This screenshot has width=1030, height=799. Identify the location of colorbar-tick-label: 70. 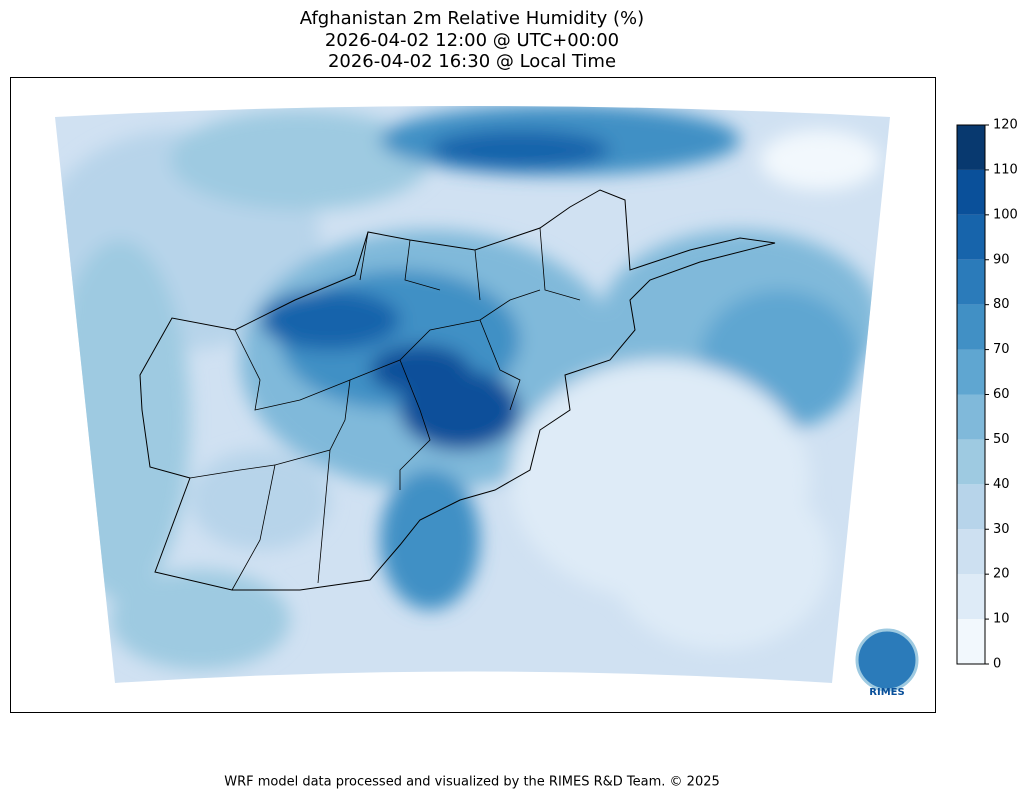
(1001, 349).